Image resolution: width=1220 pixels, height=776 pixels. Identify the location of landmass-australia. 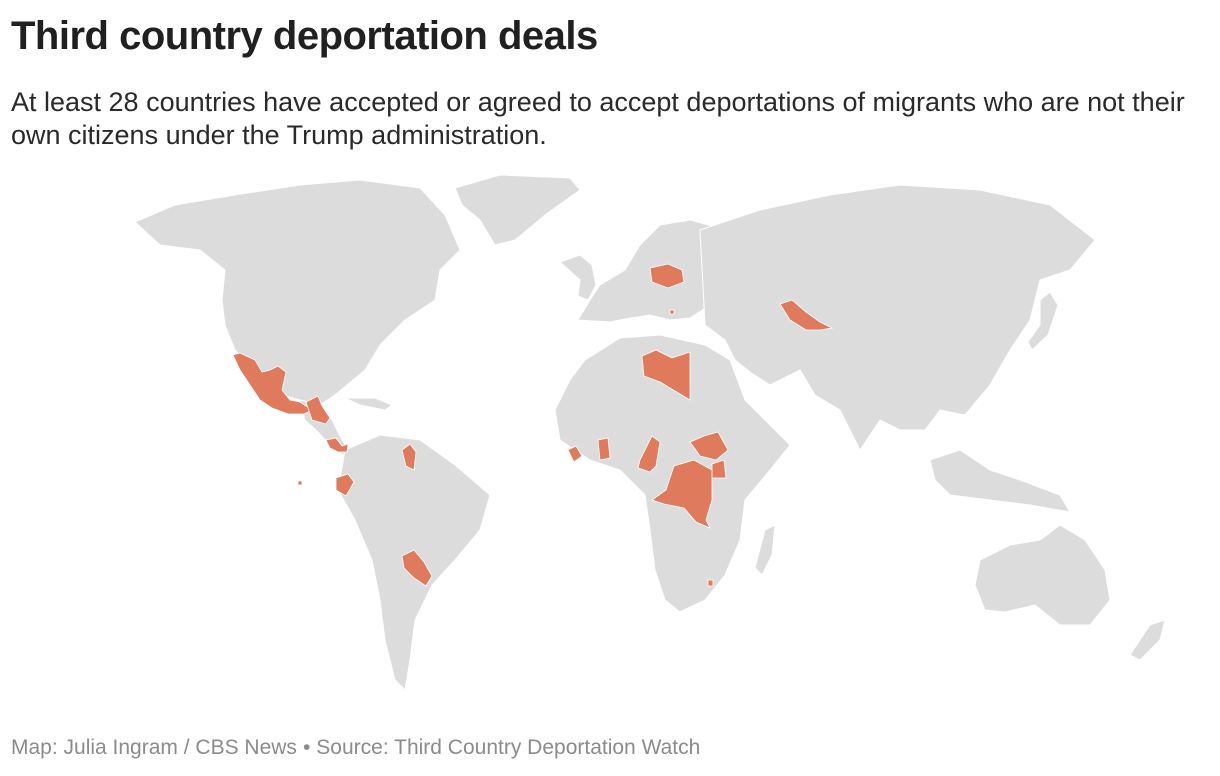
(1042, 575).